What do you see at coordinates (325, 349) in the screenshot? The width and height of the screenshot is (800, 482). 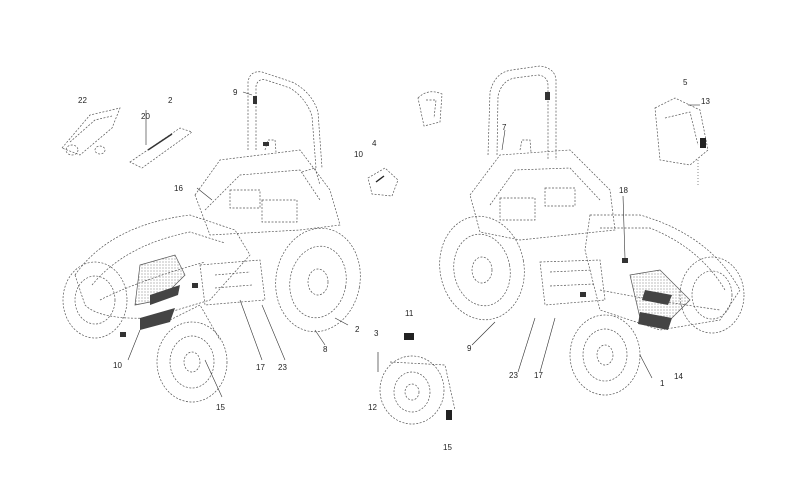 I see `callout-8: 8` at bounding box center [325, 349].